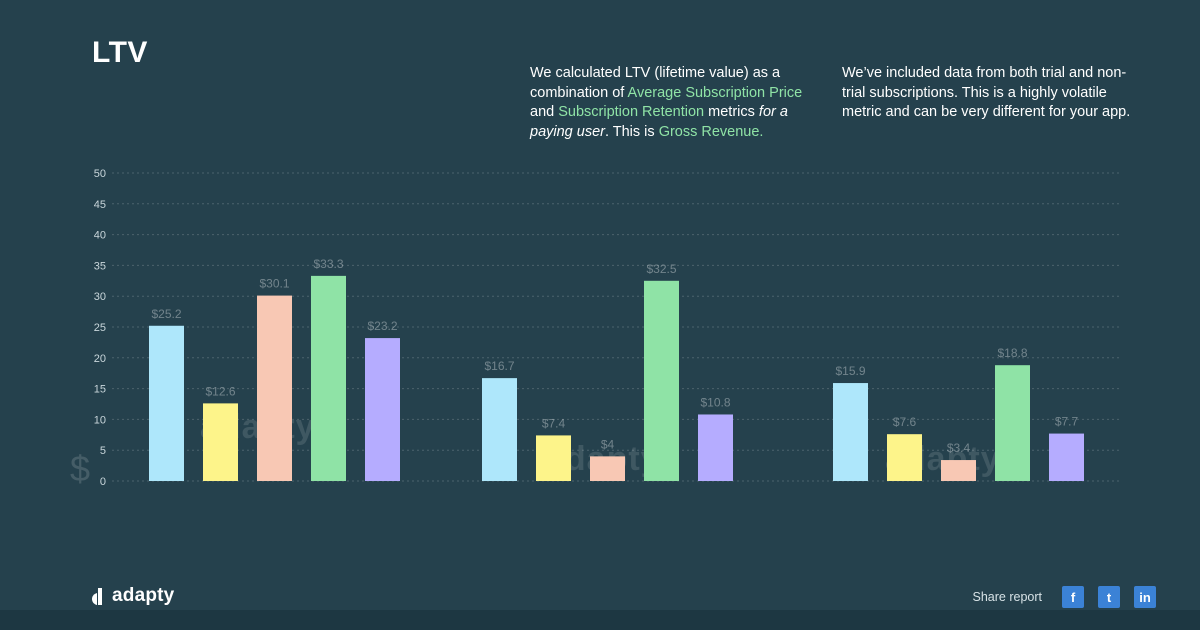 This screenshot has height=630, width=1200. I want to click on desc-text-4: . This is, so click(631, 131).